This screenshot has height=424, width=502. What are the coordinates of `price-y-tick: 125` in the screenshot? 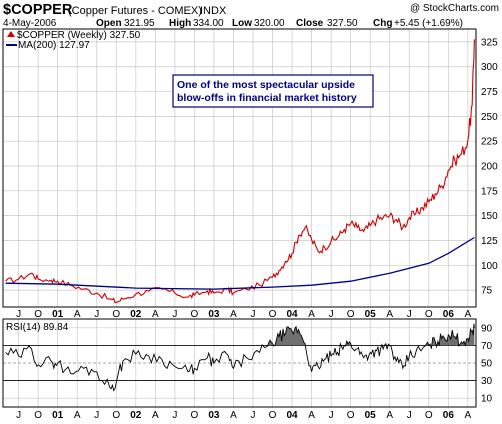 It's located at (489, 241).